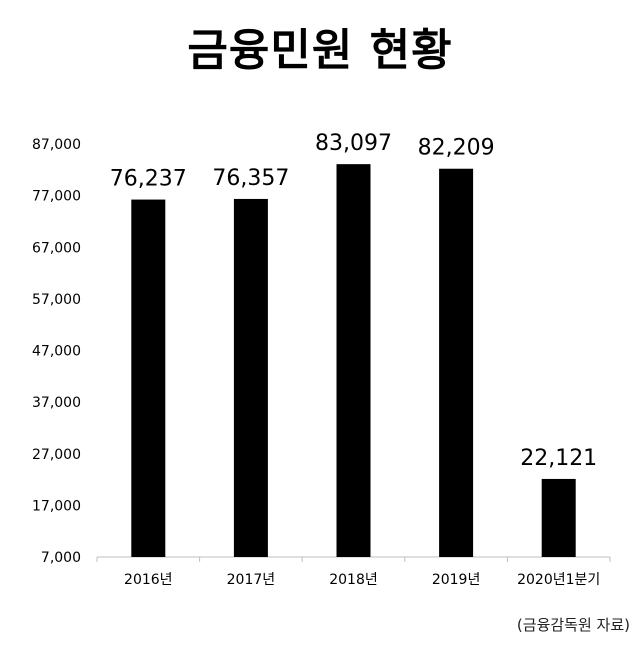 The width and height of the screenshot is (640, 651). I want to click on y-tick-label: 77,000, so click(56, 197).